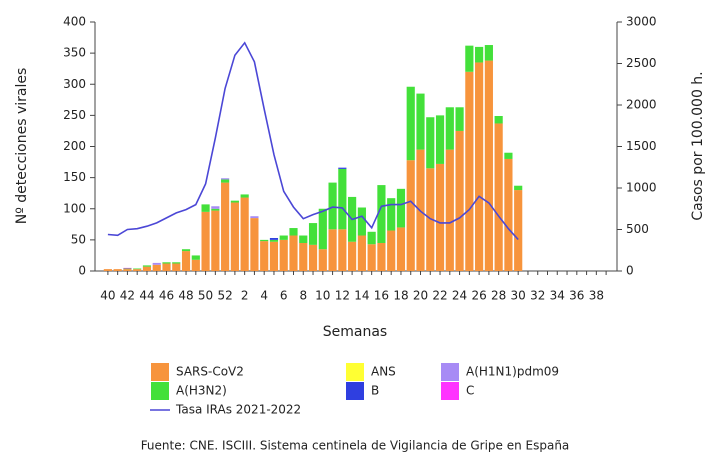  What do you see at coordinates (74, 177) in the screenshot?
I see `y-tick-label: 150` at bounding box center [74, 177].